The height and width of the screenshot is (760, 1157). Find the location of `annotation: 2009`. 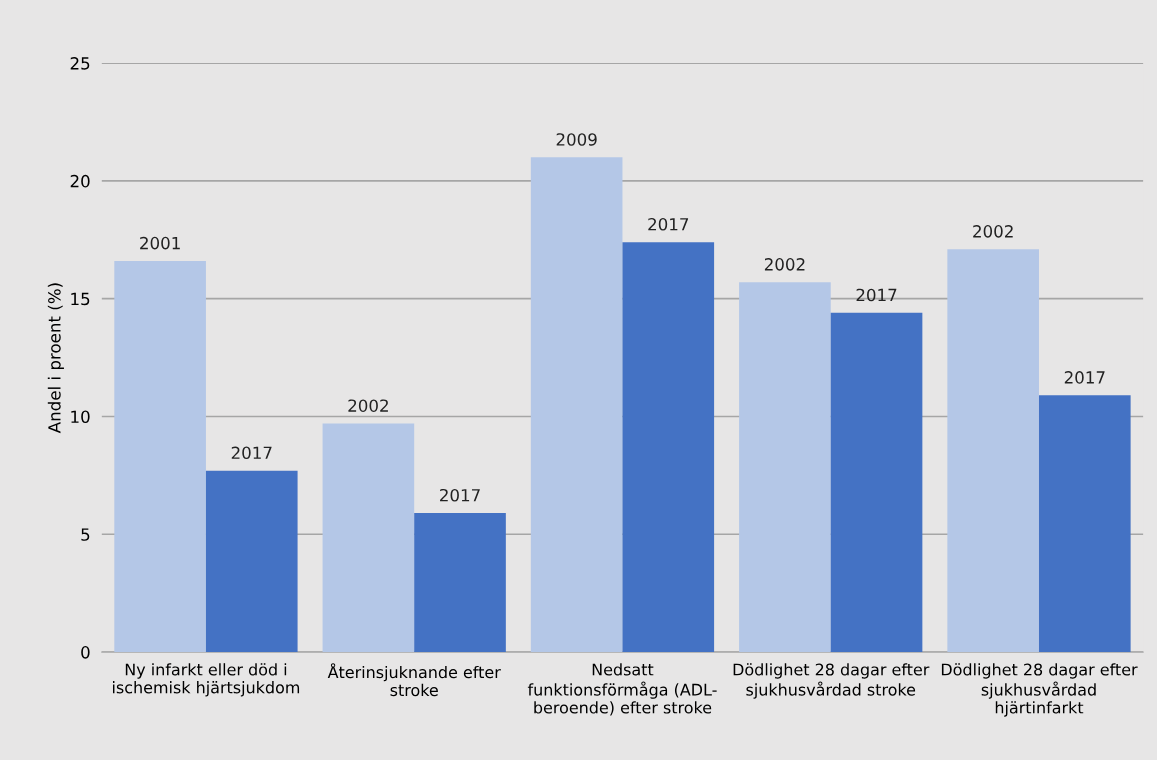

annotation: 2009 is located at coordinates (576, 139).